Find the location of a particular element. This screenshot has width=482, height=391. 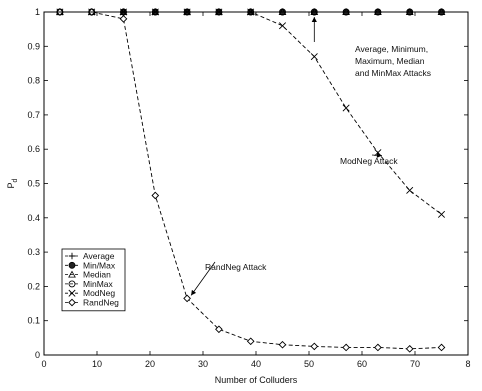

annotation-line: RandNeg Attack is located at coordinates (236, 267).